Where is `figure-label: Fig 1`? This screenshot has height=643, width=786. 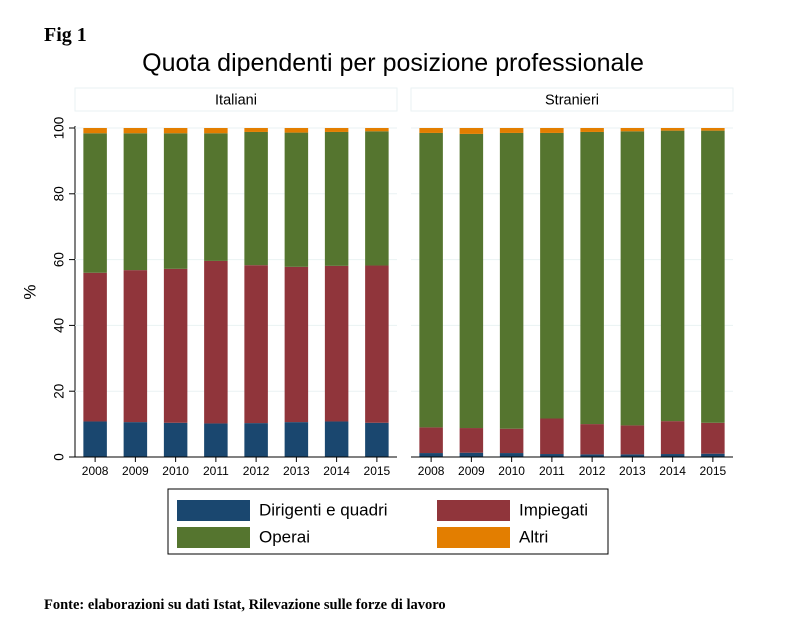 figure-label: Fig 1 is located at coordinates (65, 35).